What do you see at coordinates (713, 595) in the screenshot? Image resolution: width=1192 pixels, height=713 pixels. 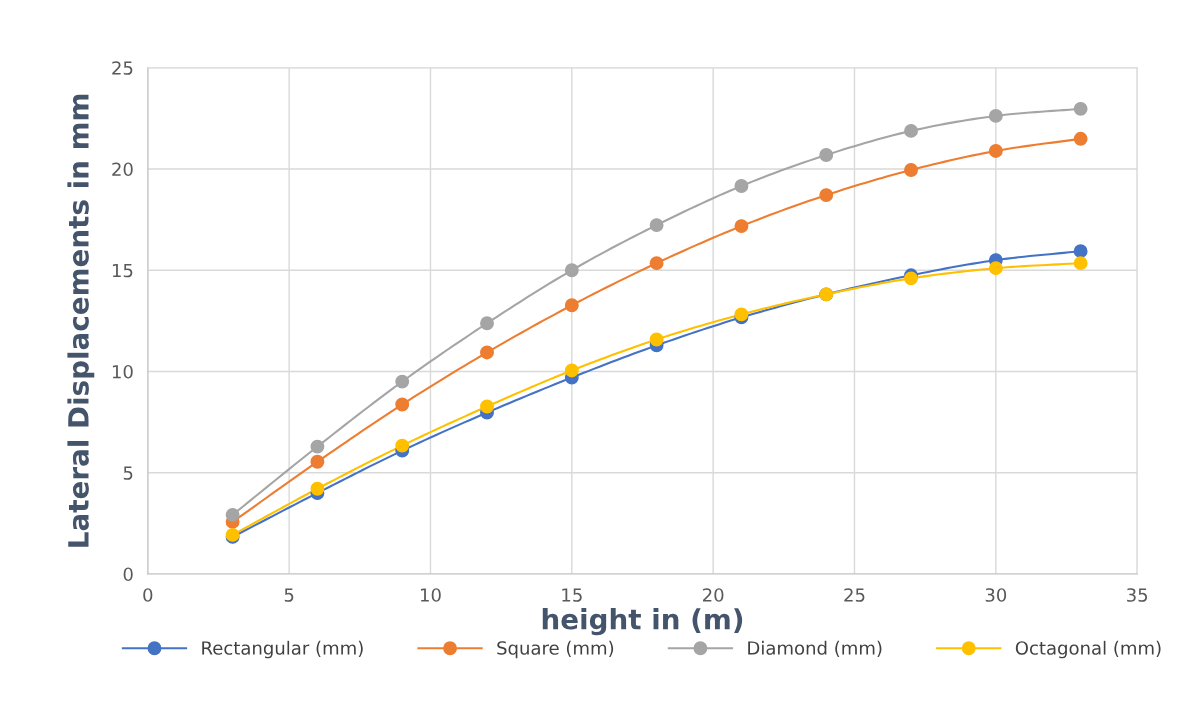 I see `x-tick-label: 20` at bounding box center [713, 595].